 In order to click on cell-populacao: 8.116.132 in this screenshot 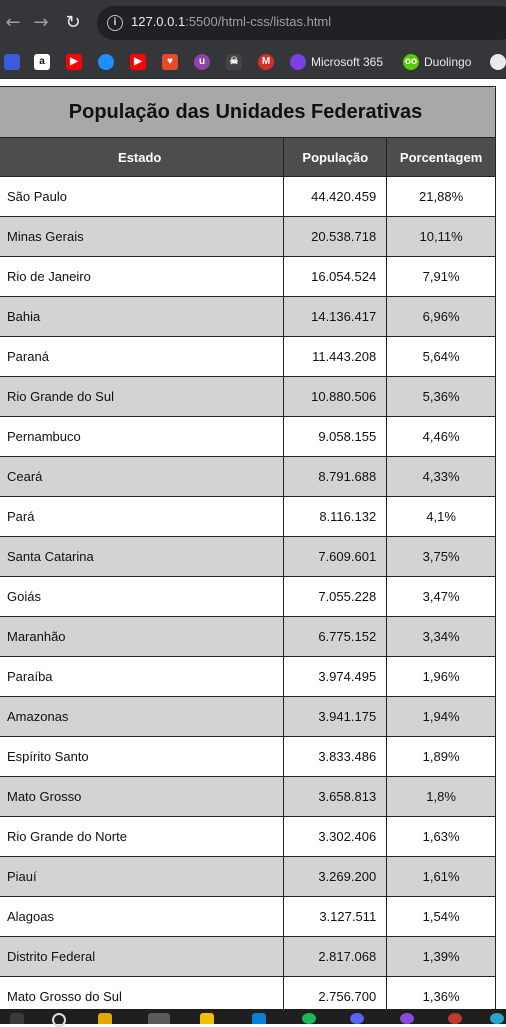, I will do `click(335, 516)`.